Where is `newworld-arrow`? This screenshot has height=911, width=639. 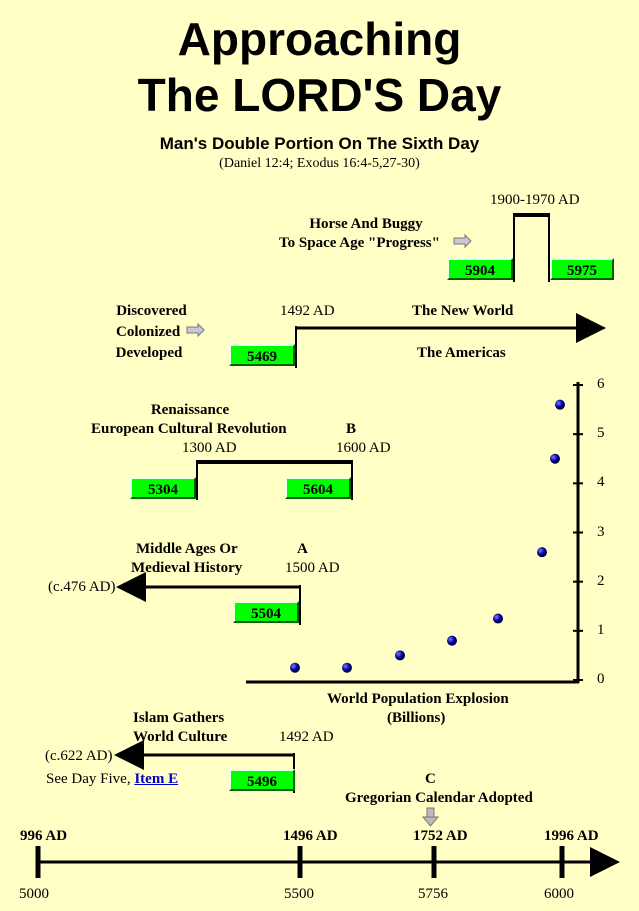
newworld-arrow is located at coordinates (450, 340).